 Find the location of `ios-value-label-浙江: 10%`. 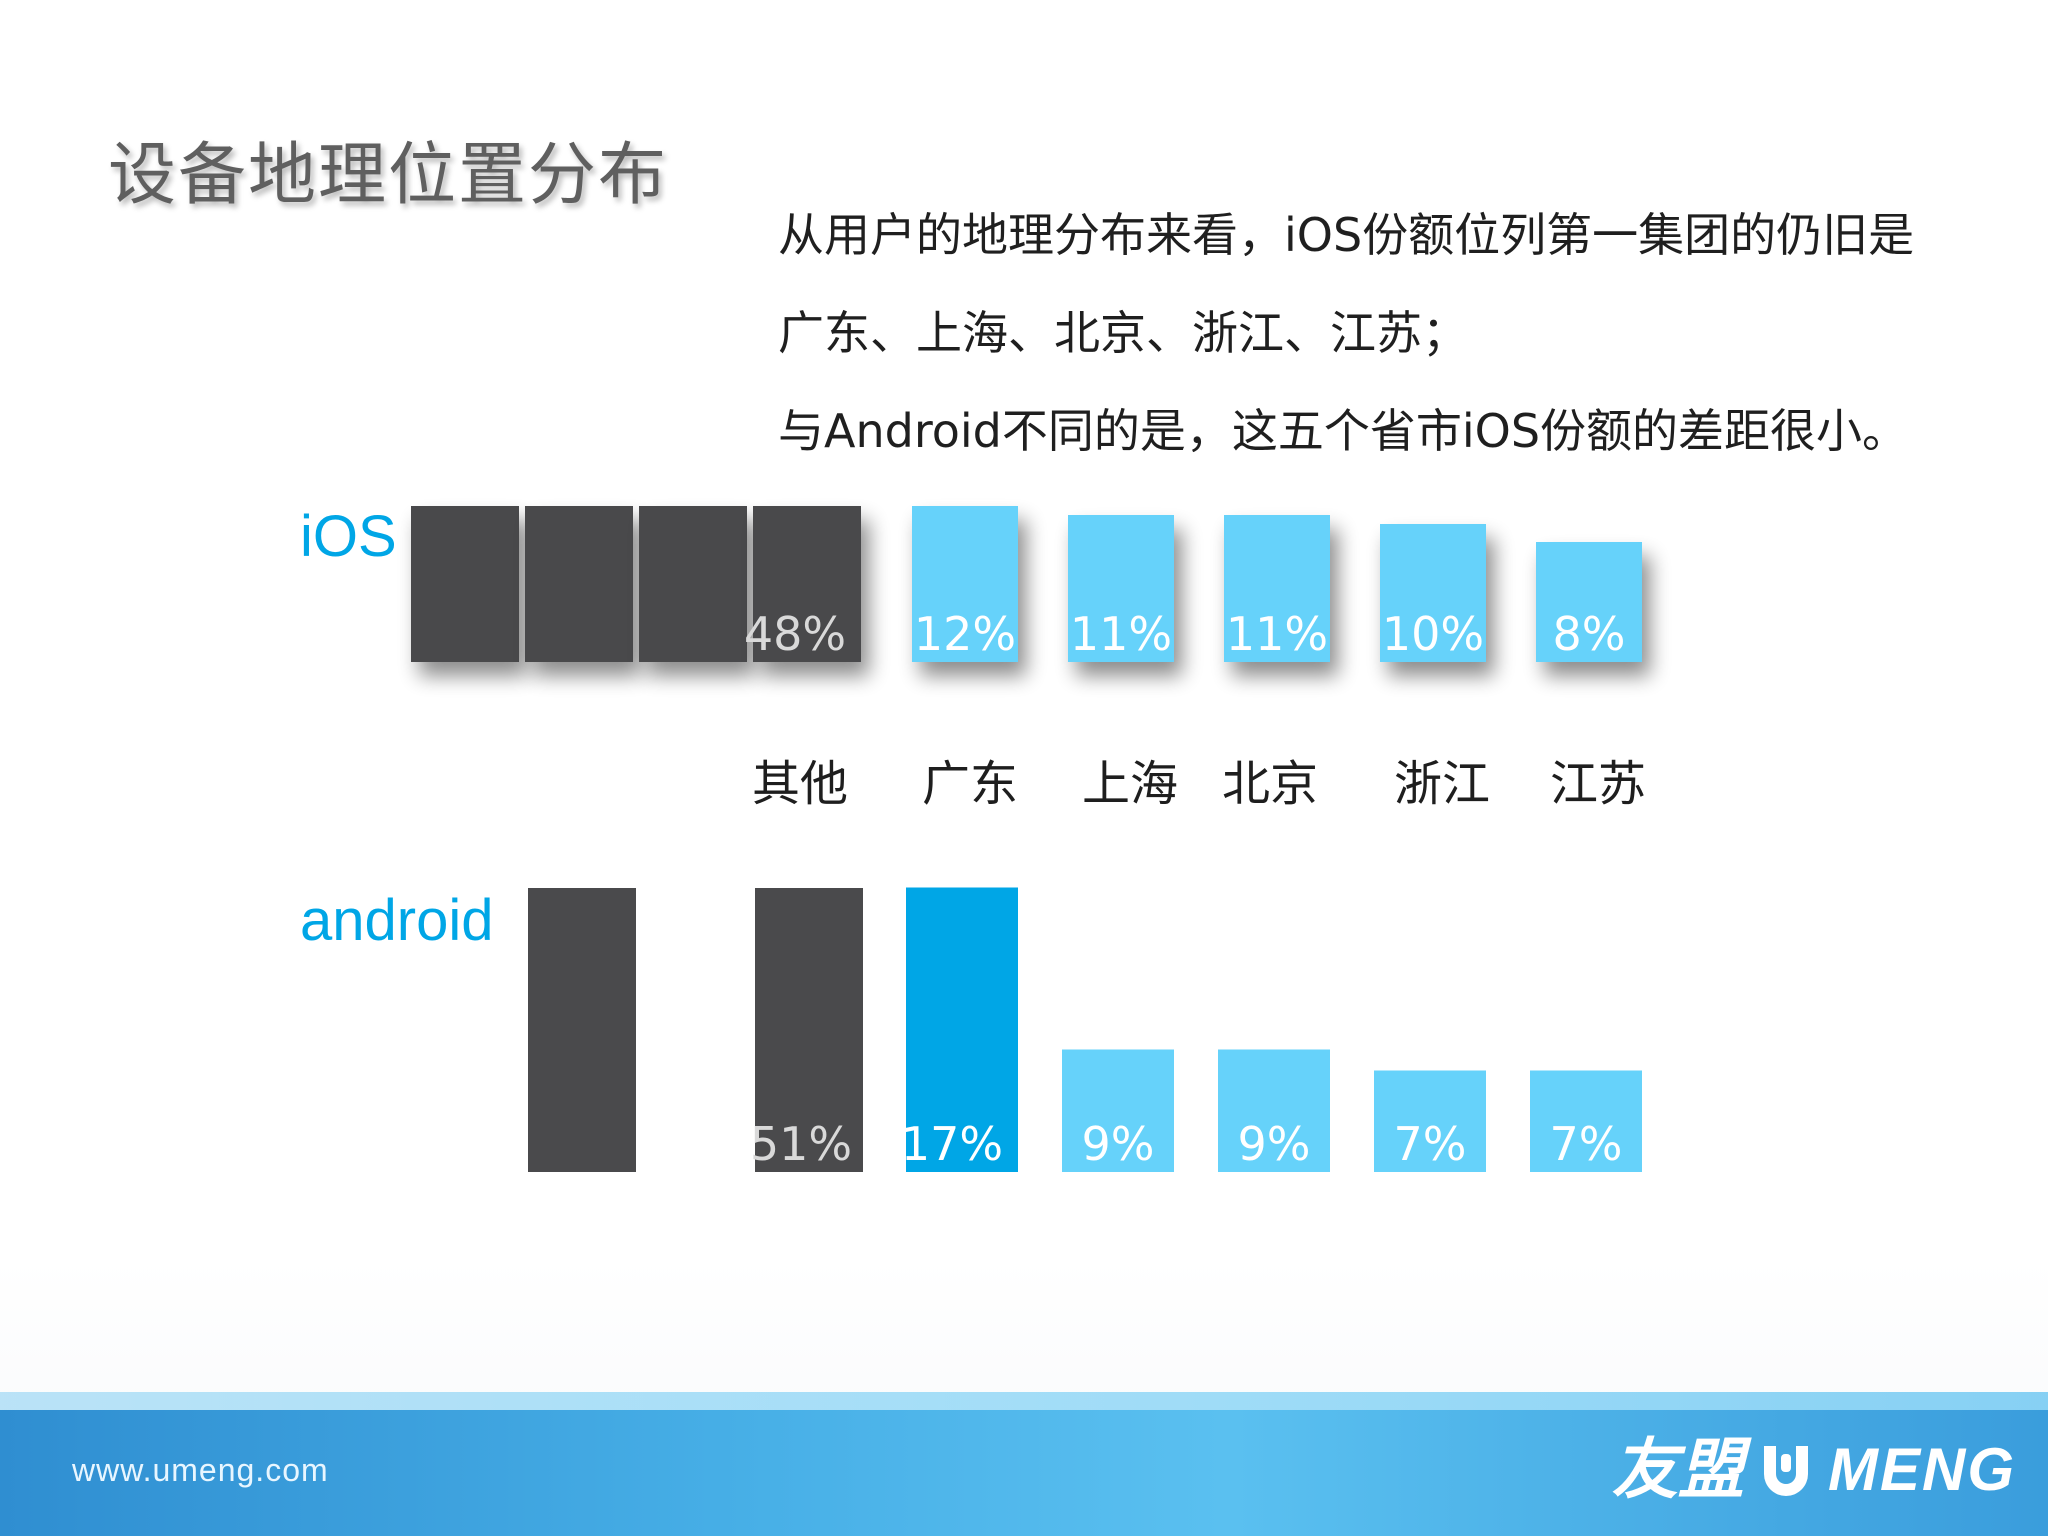

ios-value-label-浙江: 10% is located at coordinates (1433, 634).